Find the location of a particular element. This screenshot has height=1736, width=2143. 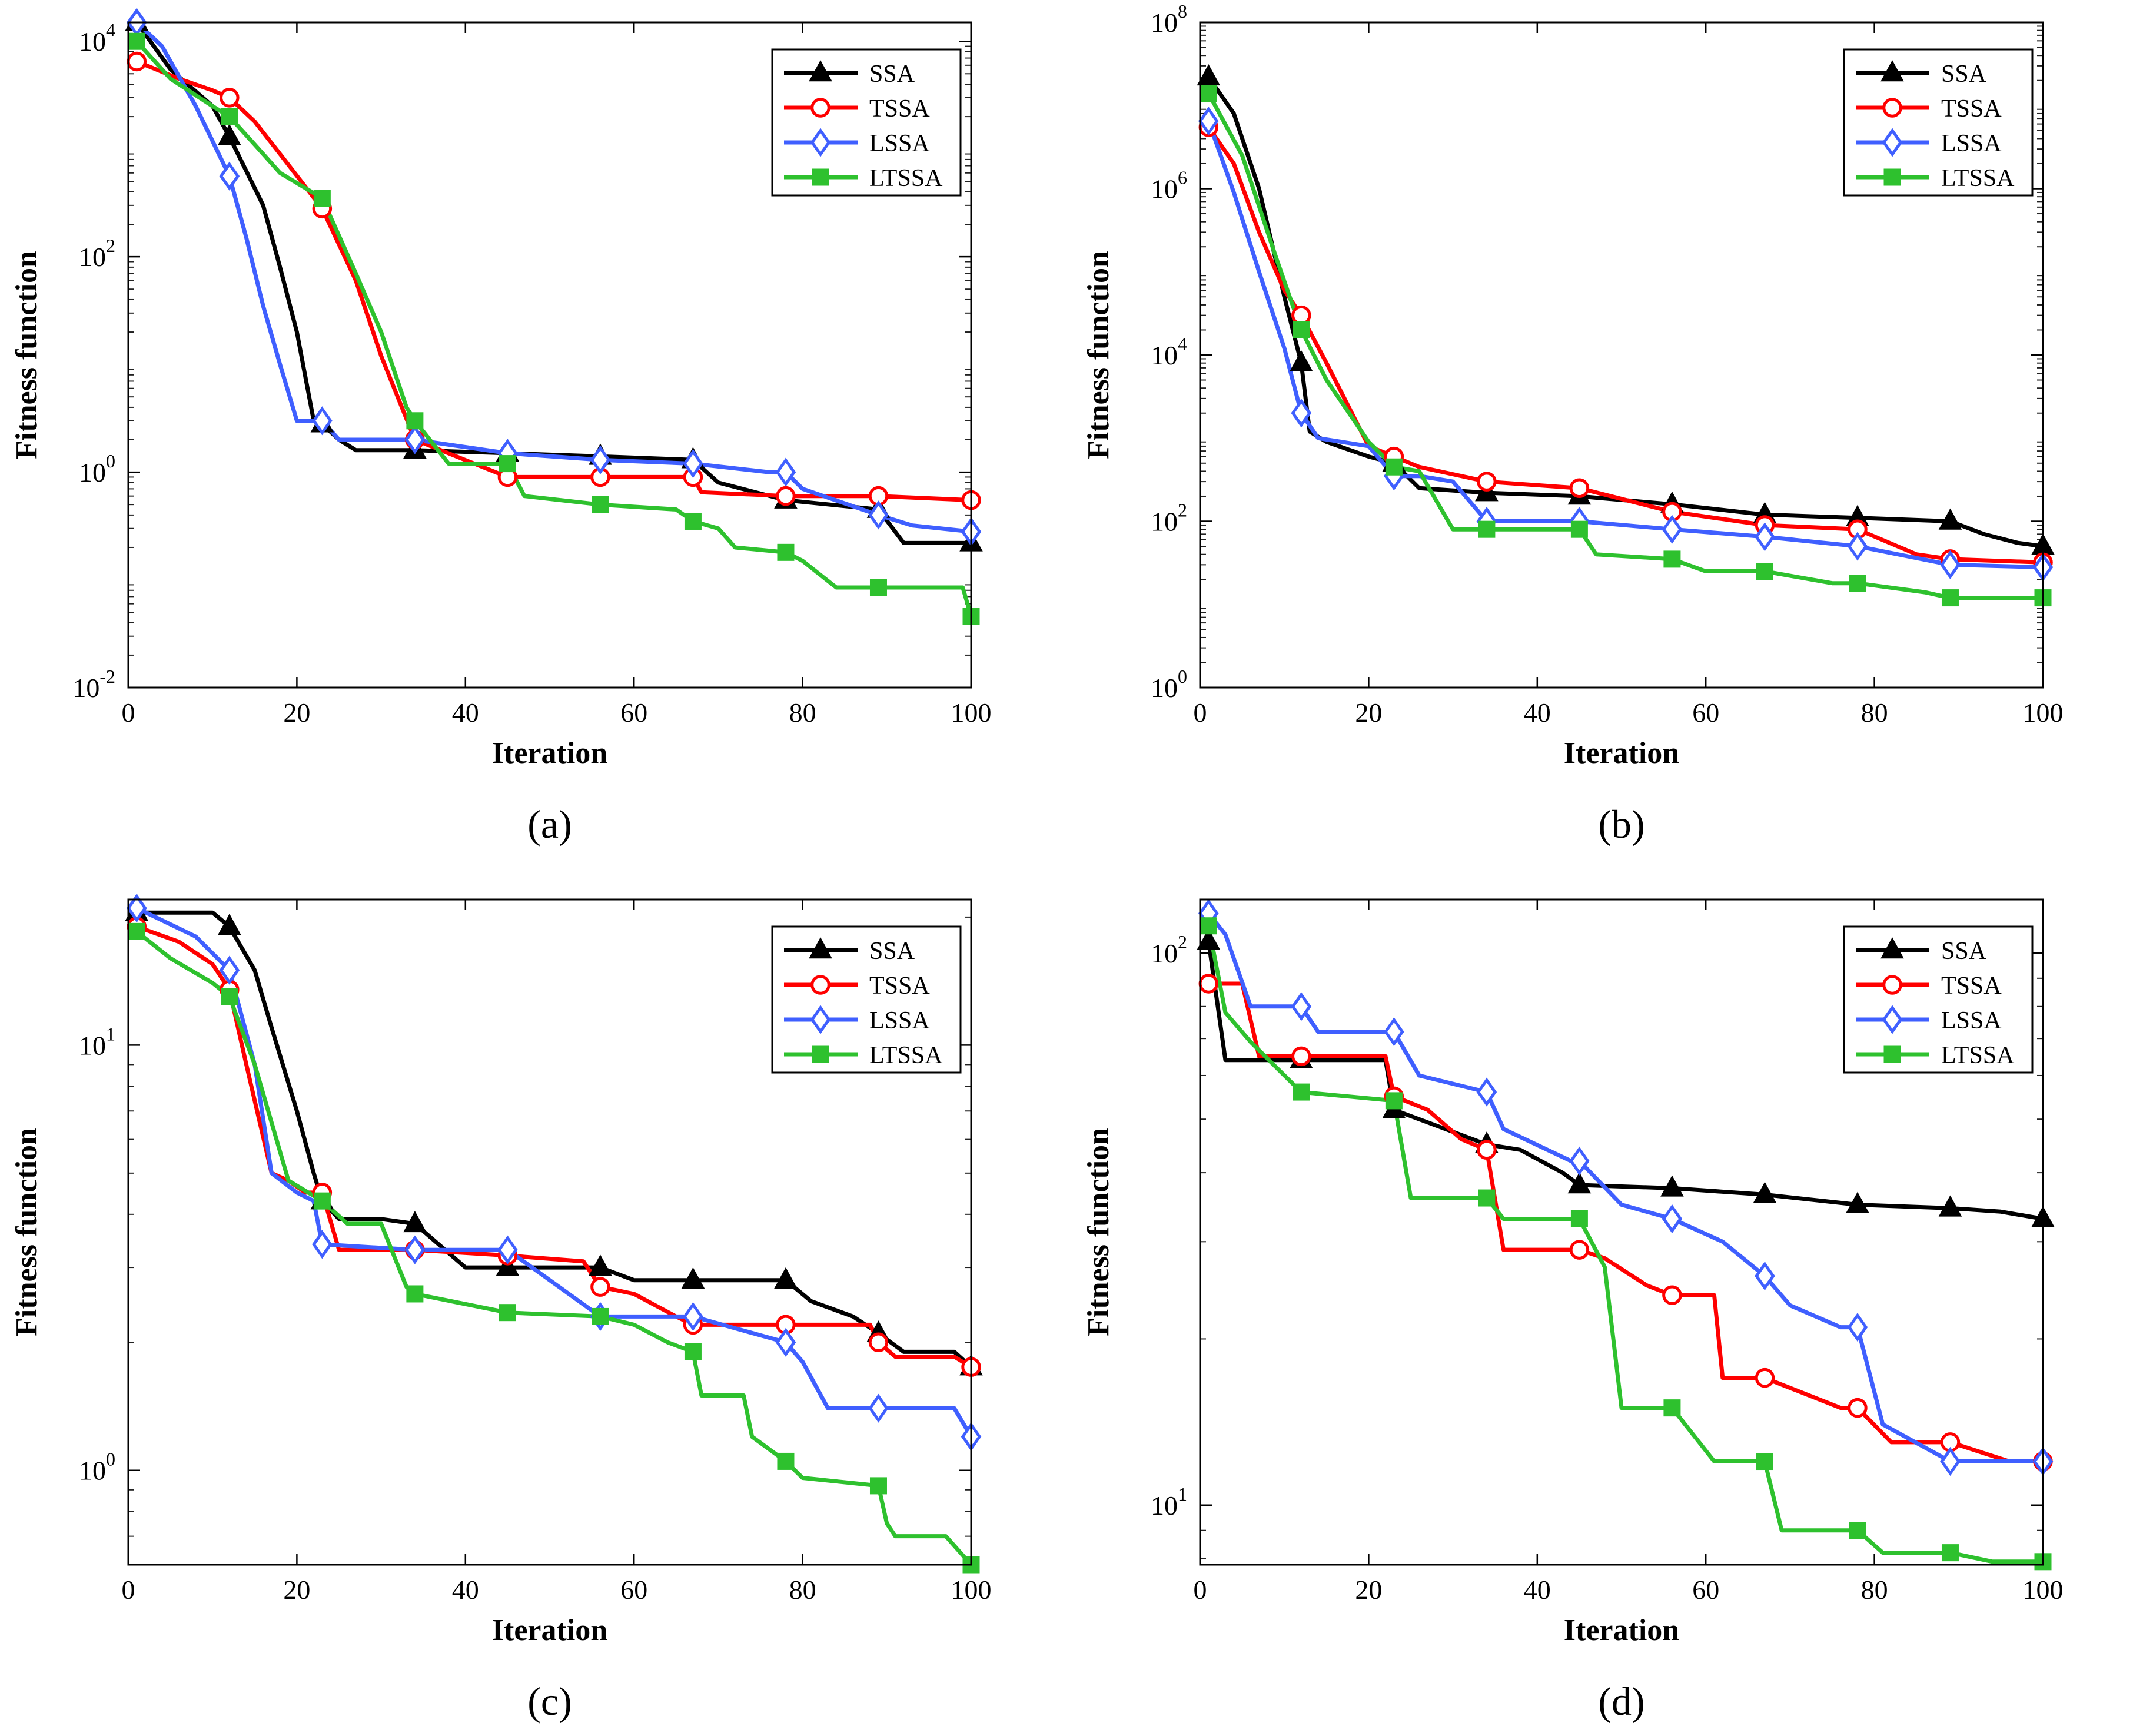

series-line-tssa is located at coordinates (1625, 345).